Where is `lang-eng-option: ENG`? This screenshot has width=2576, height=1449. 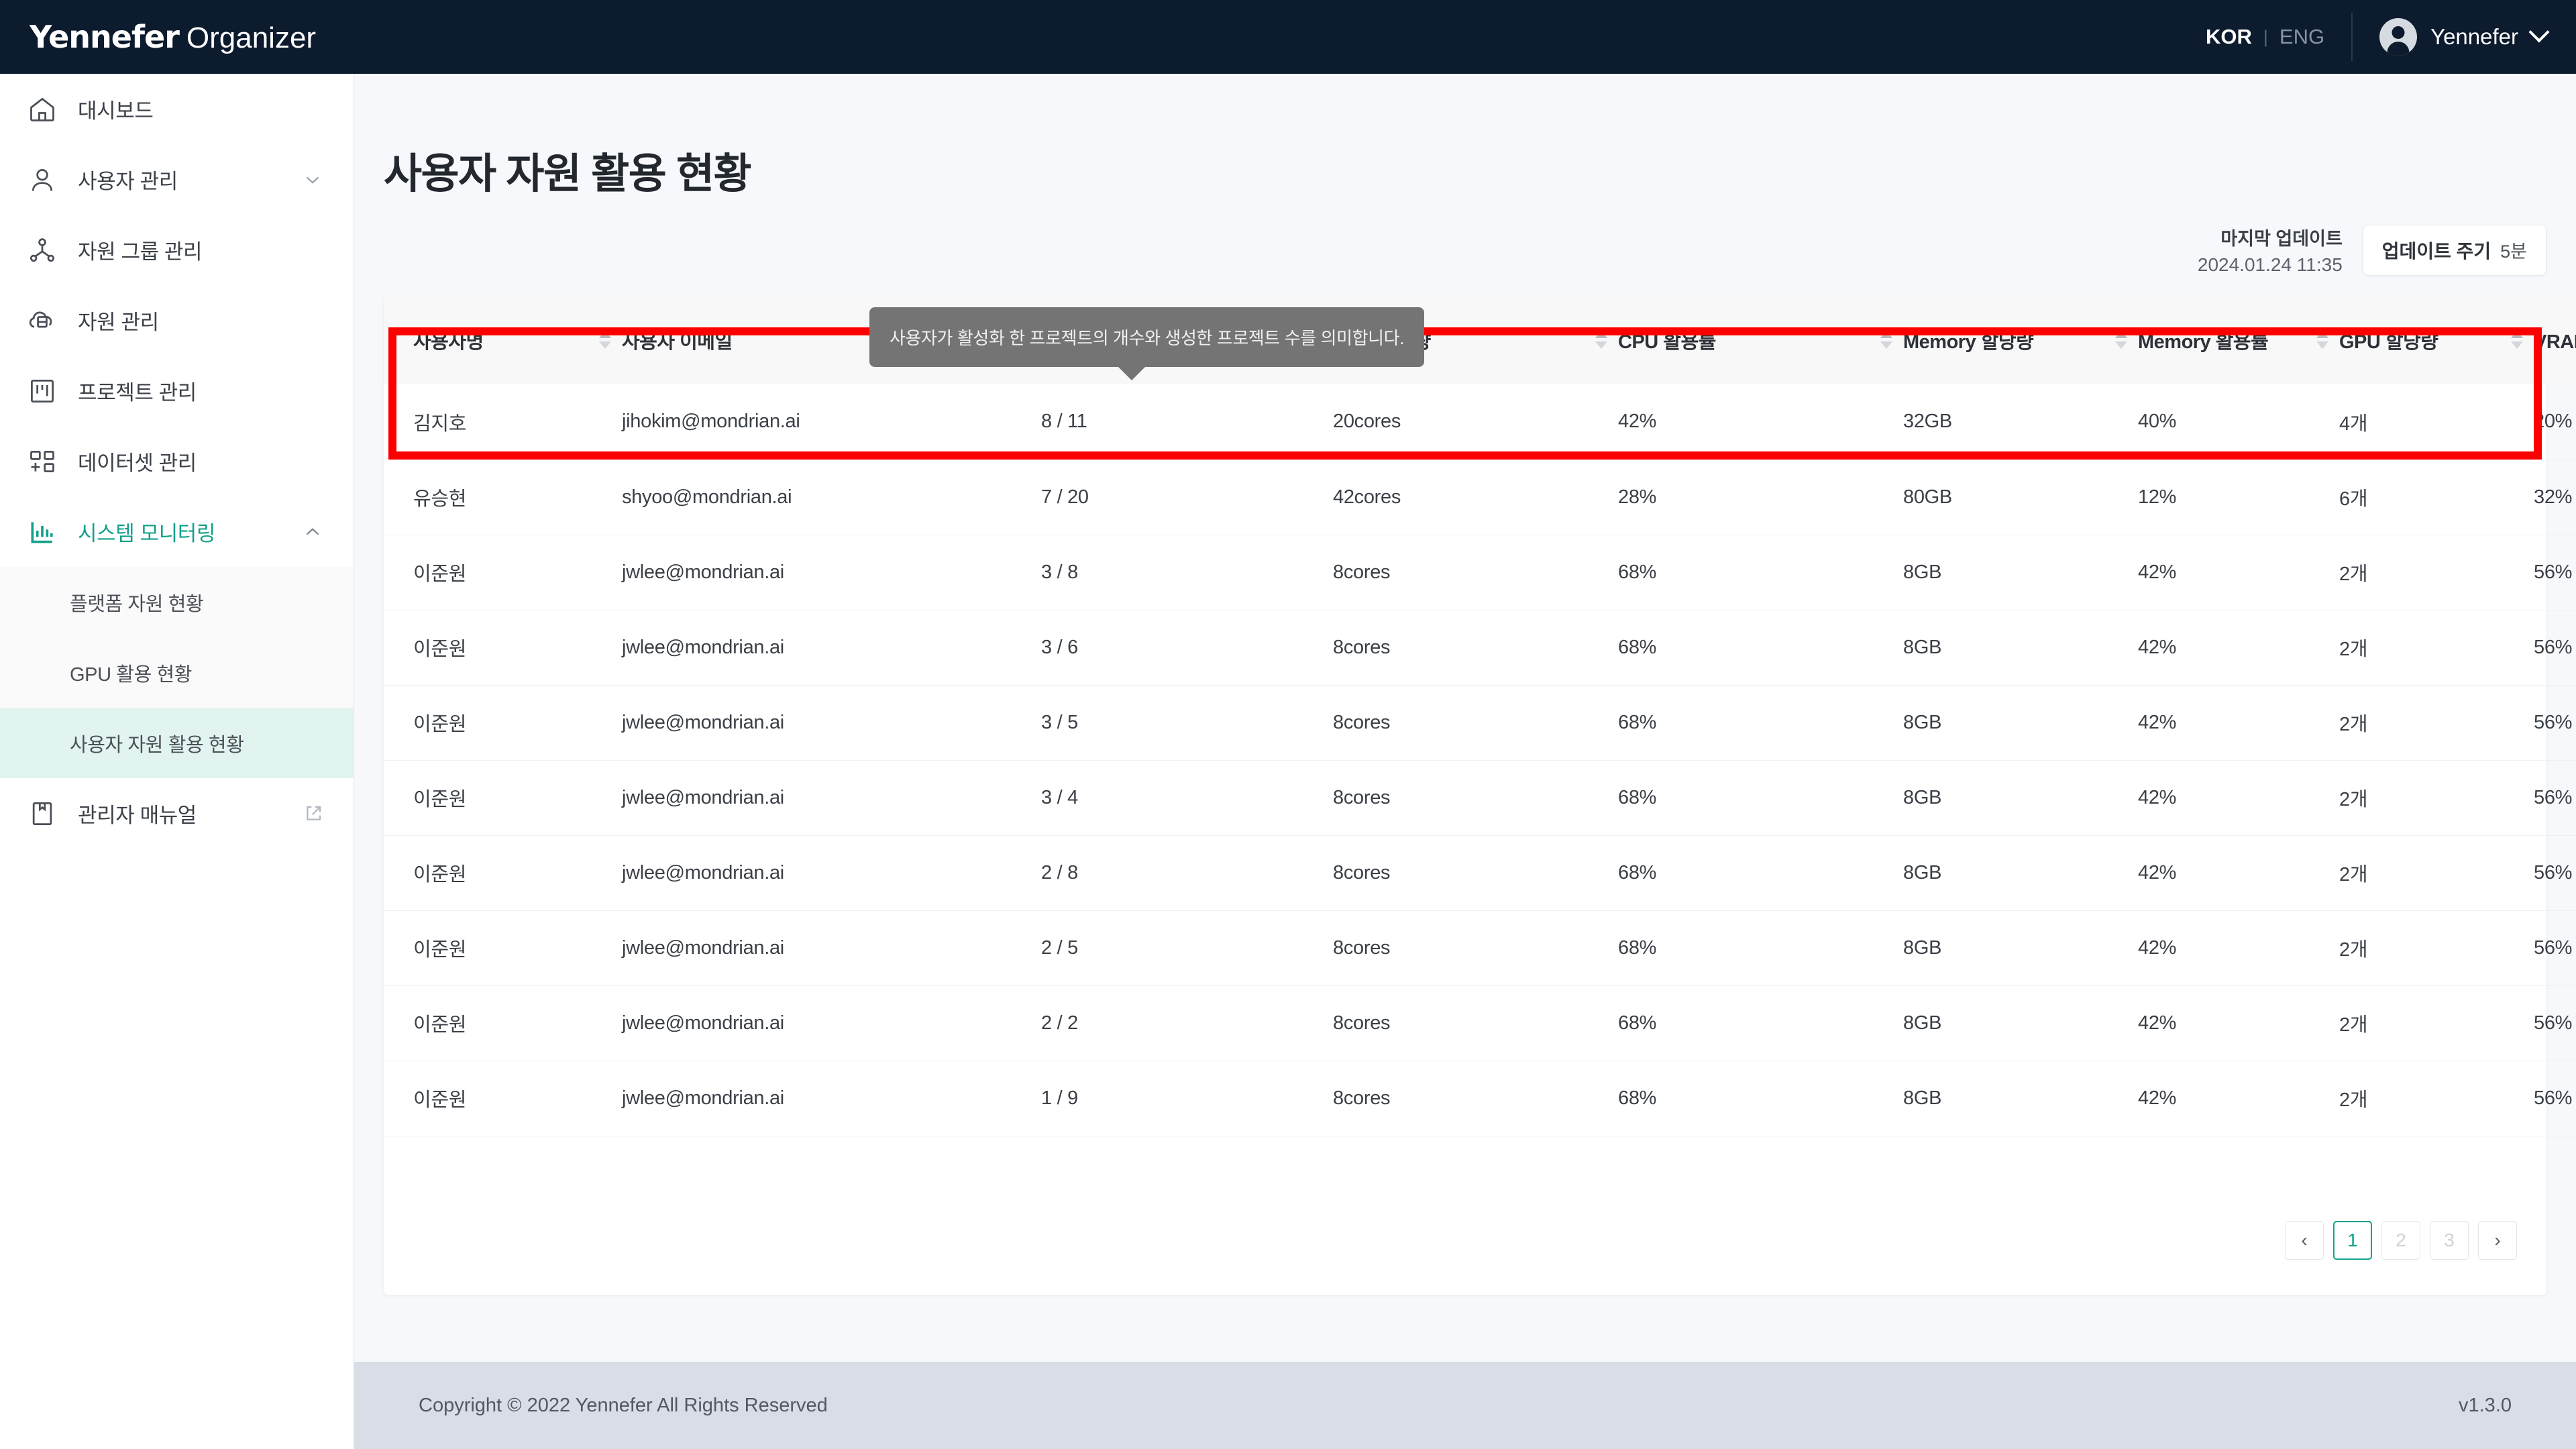
lang-eng-option: ENG is located at coordinates (2302, 36).